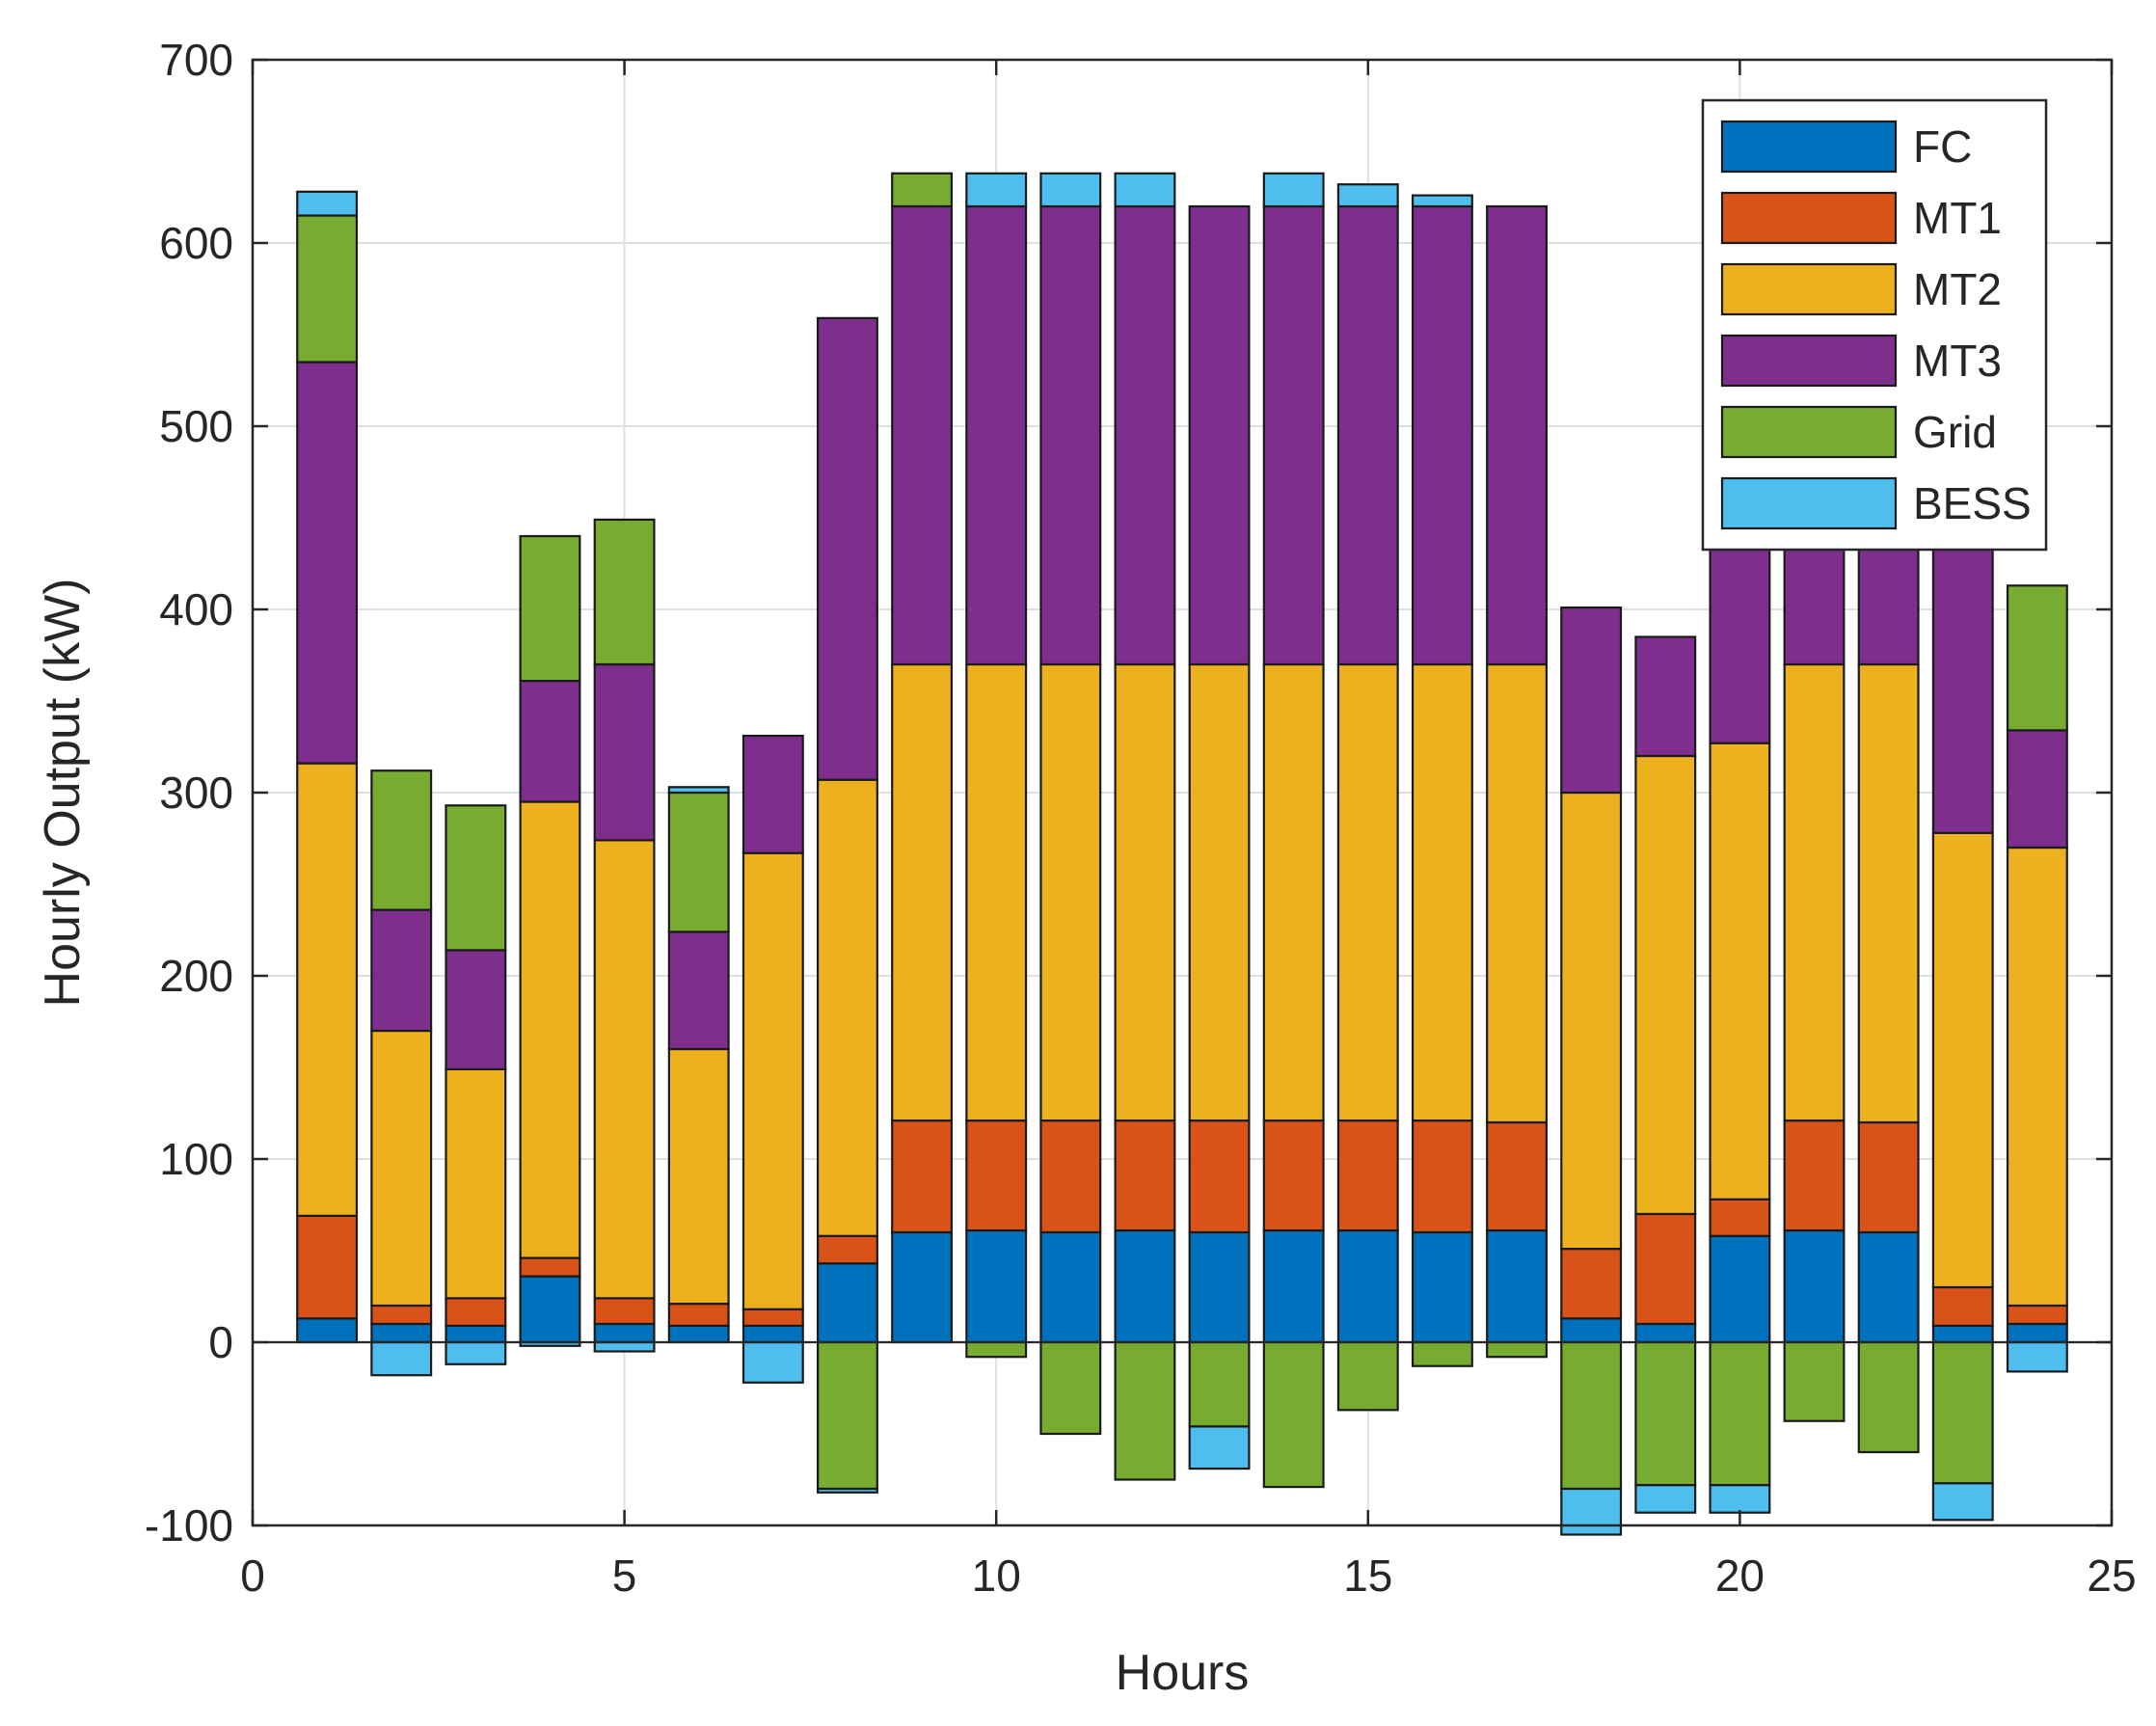  I want to click on x-tick-label: 0, so click(252, 1576).